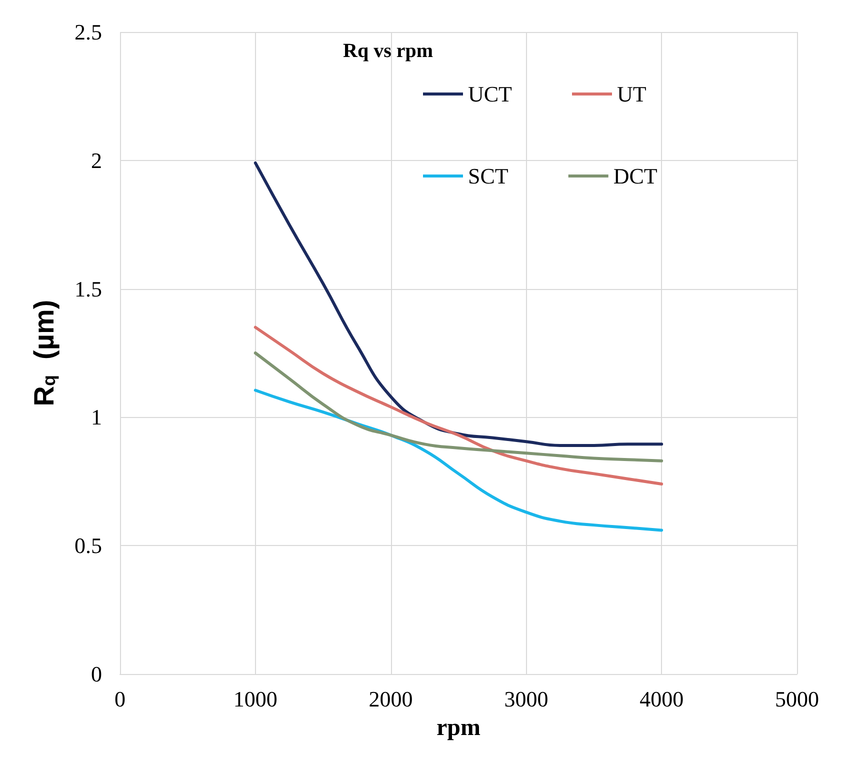 This screenshot has height=774, width=845. What do you see at coordinates (526, 699) in the screenshot?
I see `x-tick-label: 3000` at bounding box center [526, 699].